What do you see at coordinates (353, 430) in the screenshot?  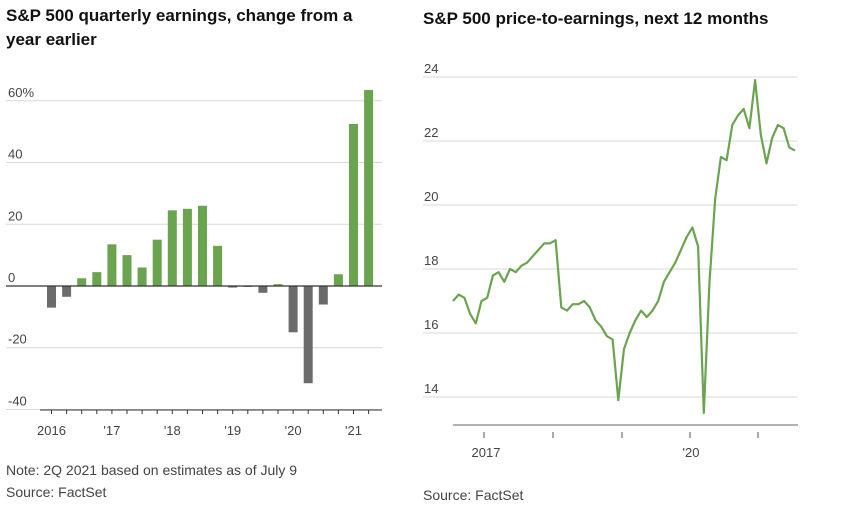 I see `x-tick-label: '21` at bounding box center [353, 430].